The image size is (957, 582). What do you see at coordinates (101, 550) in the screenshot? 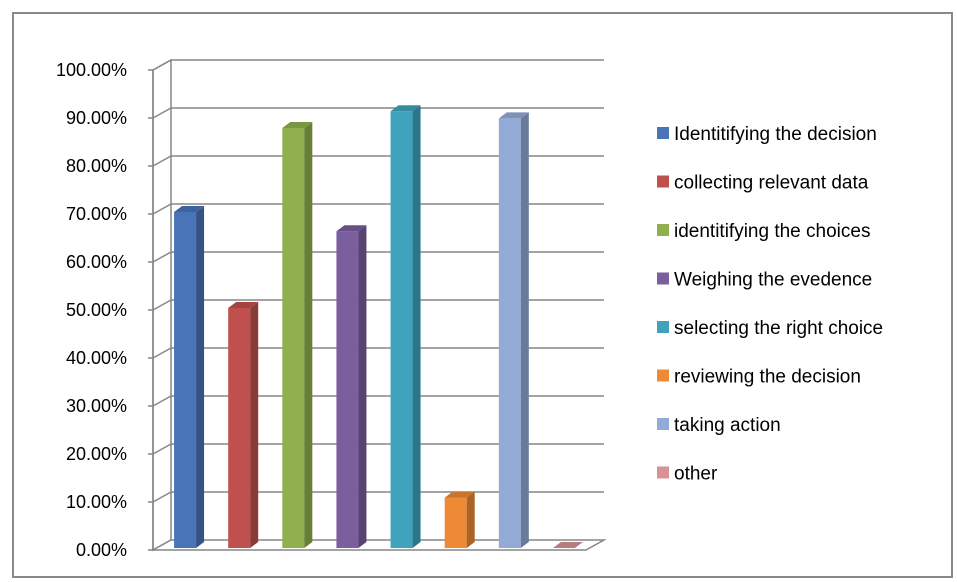
I see `y-tick-label: 0.00%` at bounding box center [101, 550].